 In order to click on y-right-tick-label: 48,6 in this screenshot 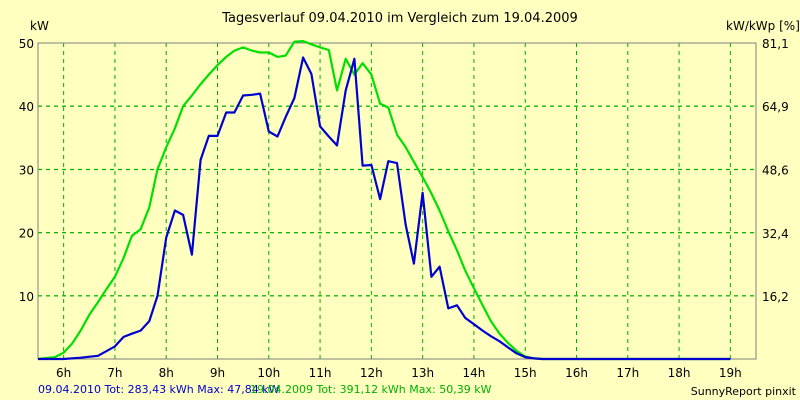, I will do `click(775, 171)`.